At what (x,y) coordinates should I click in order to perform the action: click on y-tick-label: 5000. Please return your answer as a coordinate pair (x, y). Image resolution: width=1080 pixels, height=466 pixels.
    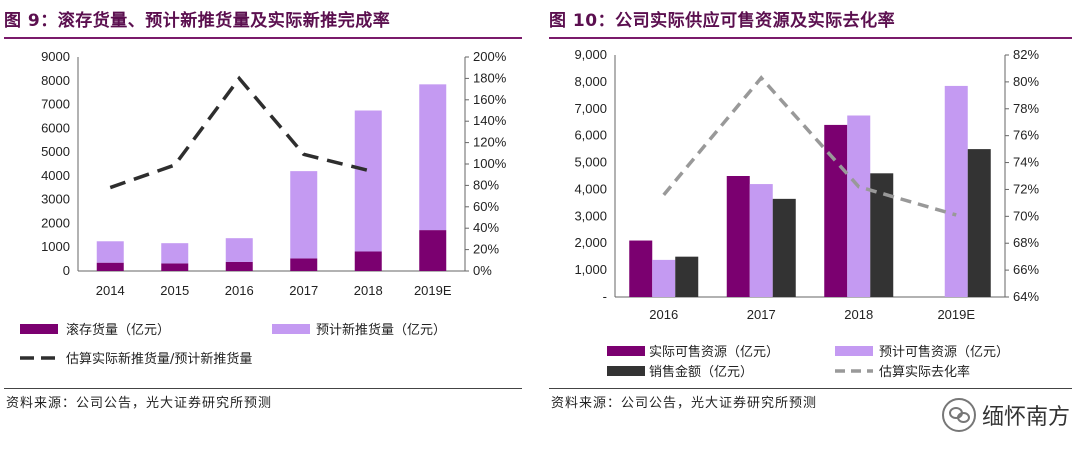
    Looking at the image, I should click on (55, 151).